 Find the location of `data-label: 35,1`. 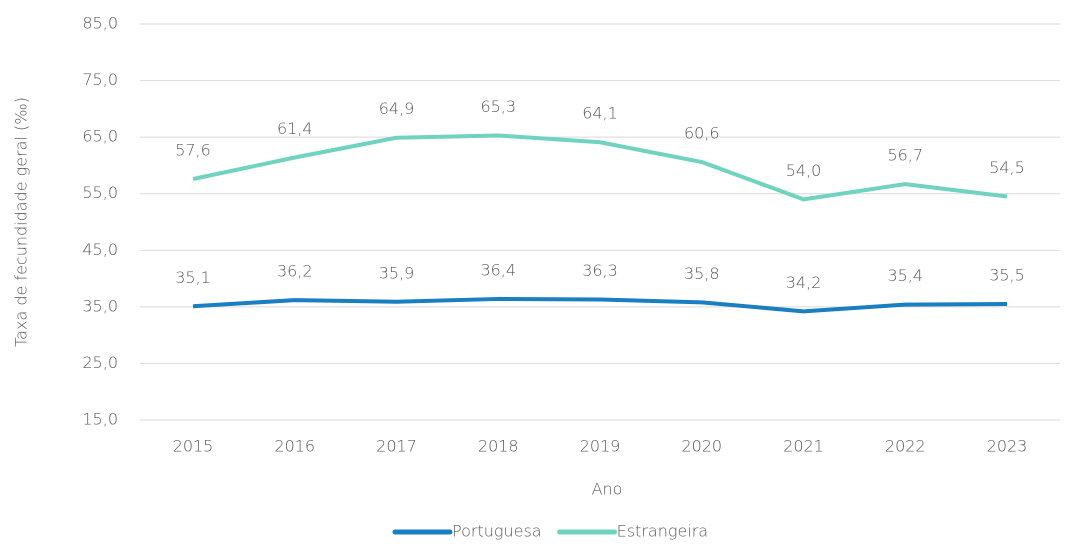

data-label: 35,1 is located at coordinates (193, 277).